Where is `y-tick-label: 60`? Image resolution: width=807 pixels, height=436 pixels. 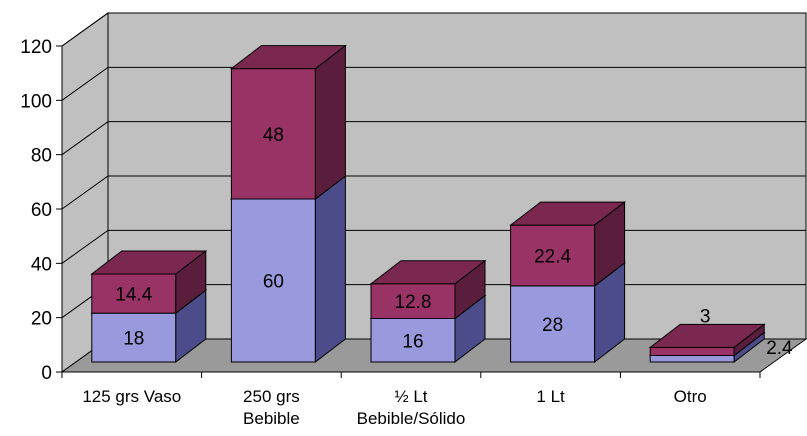 y-tick-label: 60 is located at coordinates (41, 210).